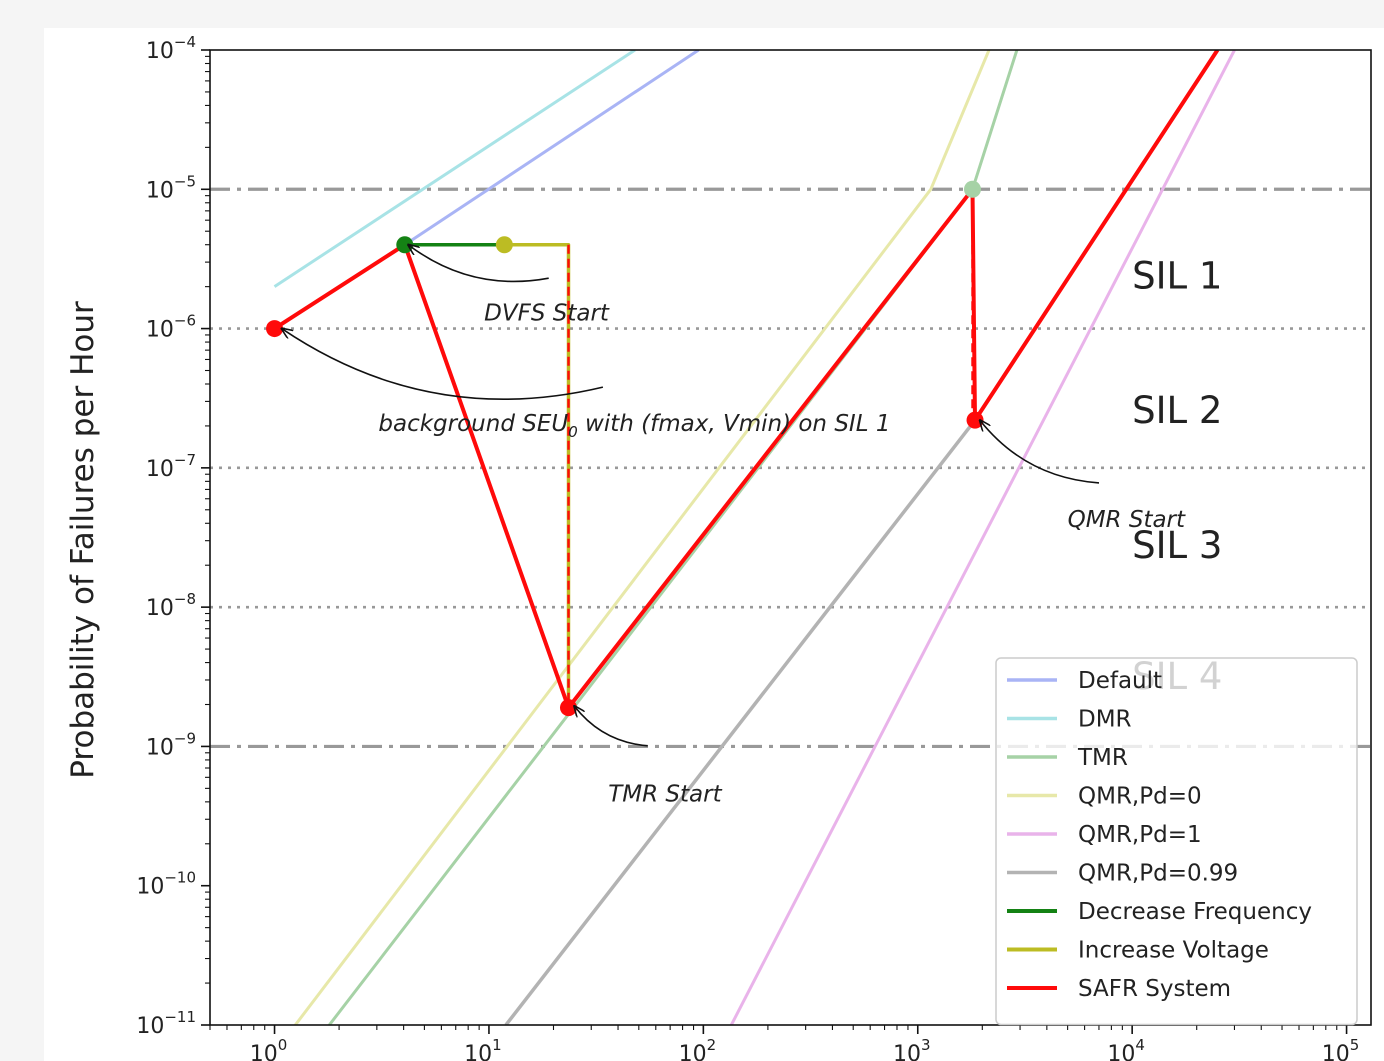 The width and height of the screenshot is (1384, 1061). I want to click on annotation-label: QMR Start, so click(1127, 520).